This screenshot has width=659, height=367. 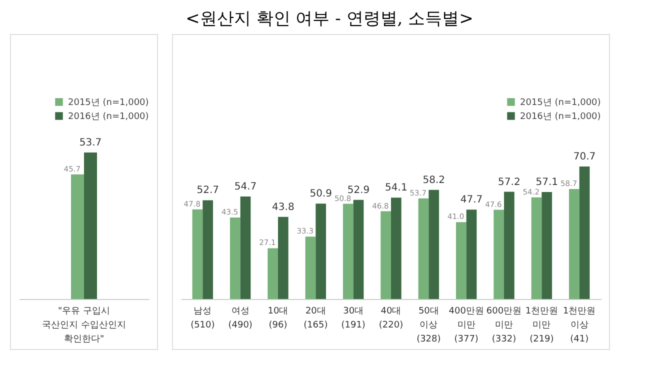 I want to click on data-label: 70.7, so click(x=584, y=156).